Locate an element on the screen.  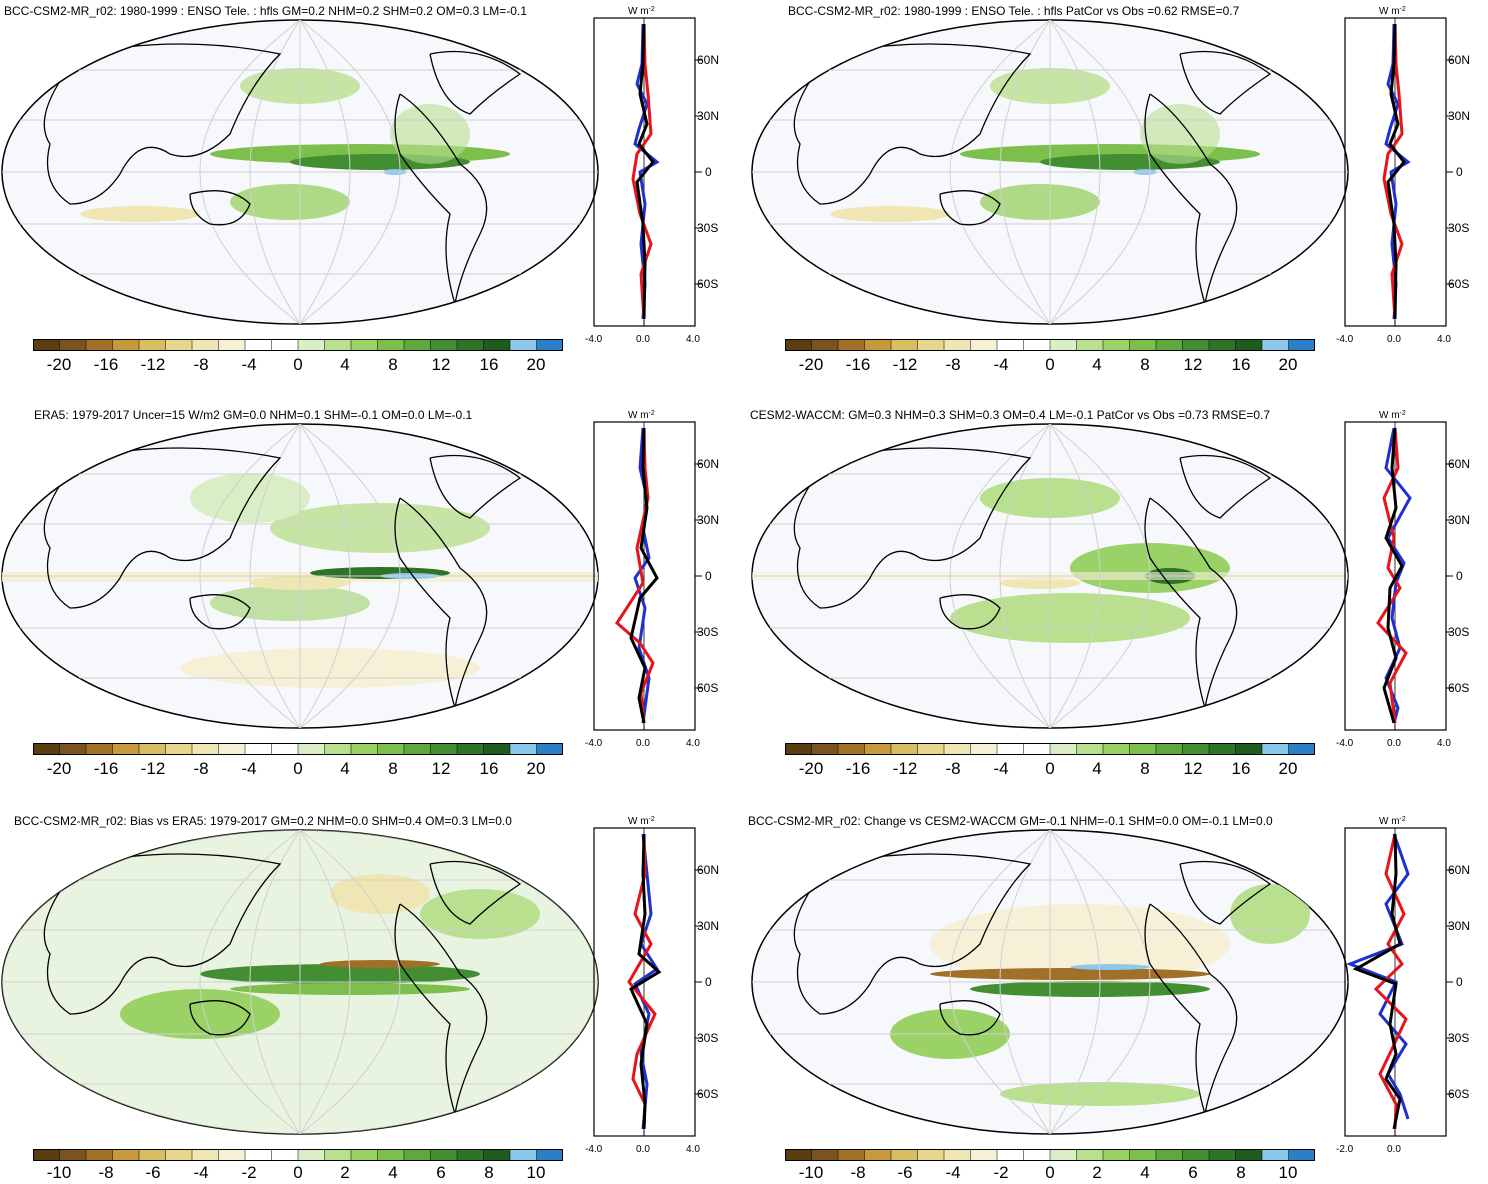
zonal-mean-plot: W m-2 60N 30N 0 30S 60S -2.0 0.0 is located at coordinates (1403, 985).